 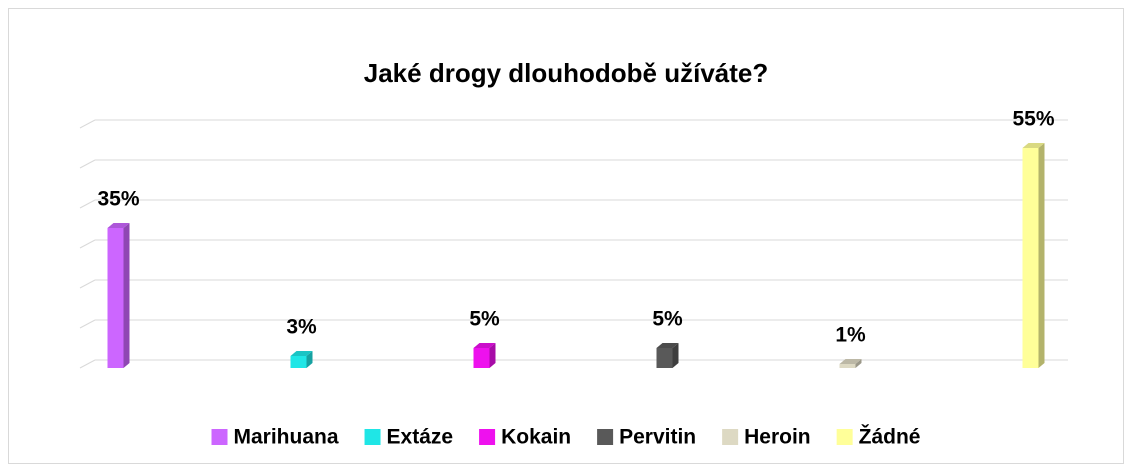 I want to click on legend-label: Pervitin, so click(x=657, y=437).